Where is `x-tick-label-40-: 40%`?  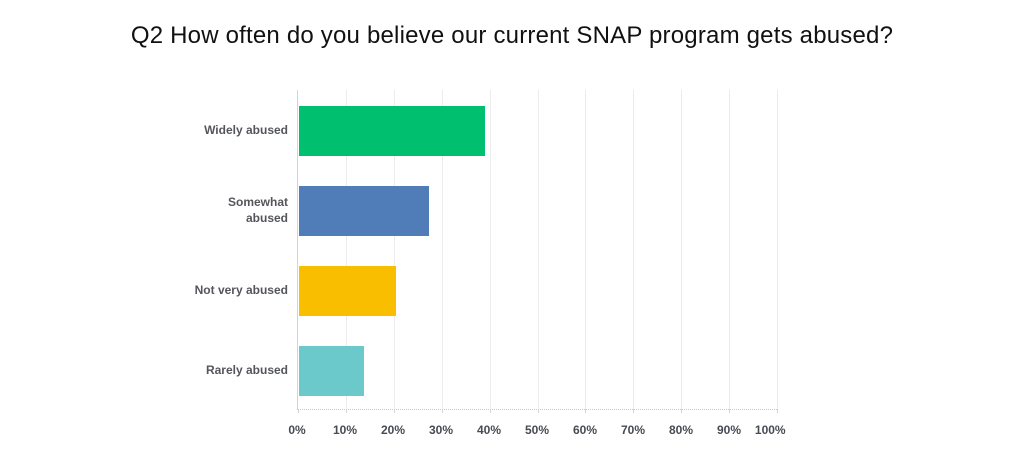 x-tick-label-40-: 40% is located at coordinates (489, 430).